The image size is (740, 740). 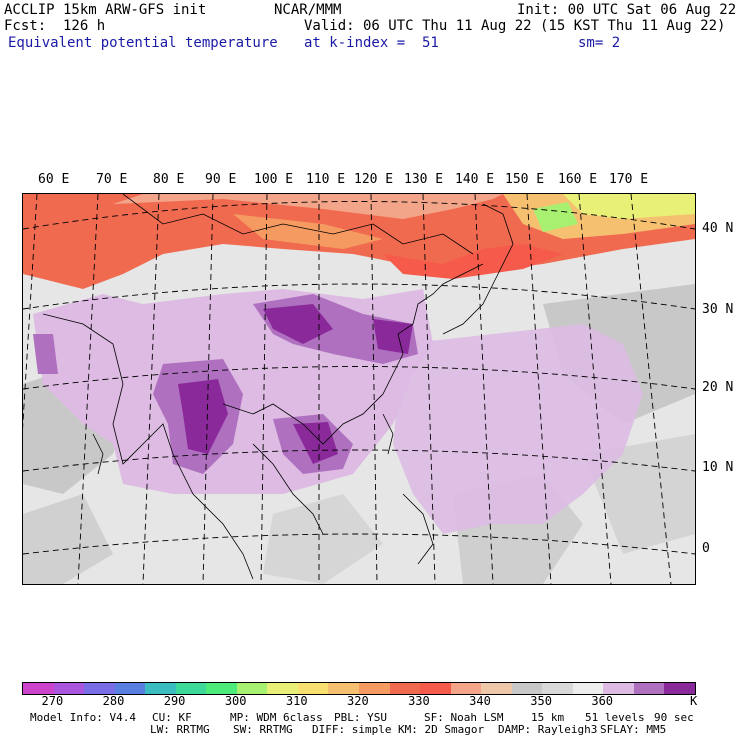 I want to click on colorbar-tick-label: 350, so click(x=541, y=701).